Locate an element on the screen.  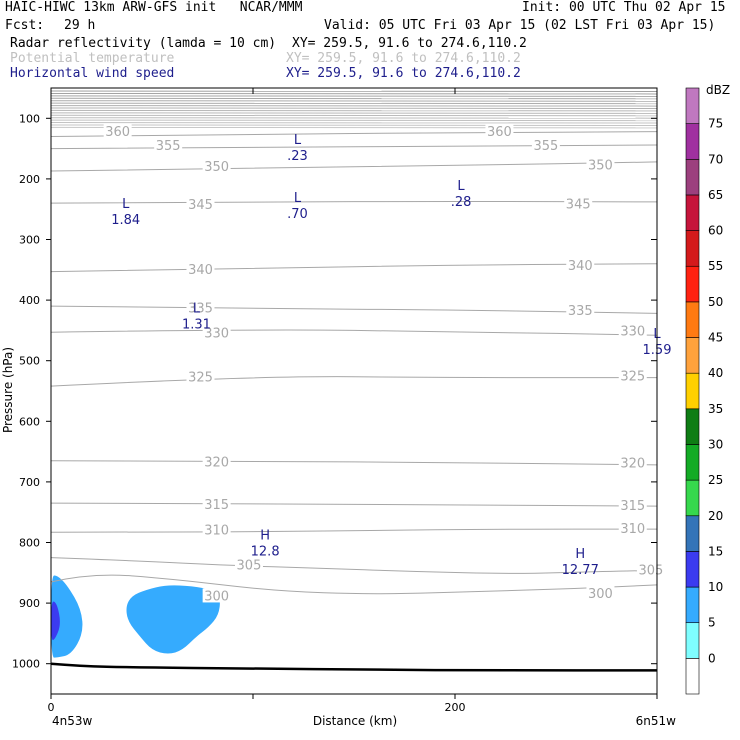
field-3-name: Horizontal wind speed is located at coordinates (92, 73).